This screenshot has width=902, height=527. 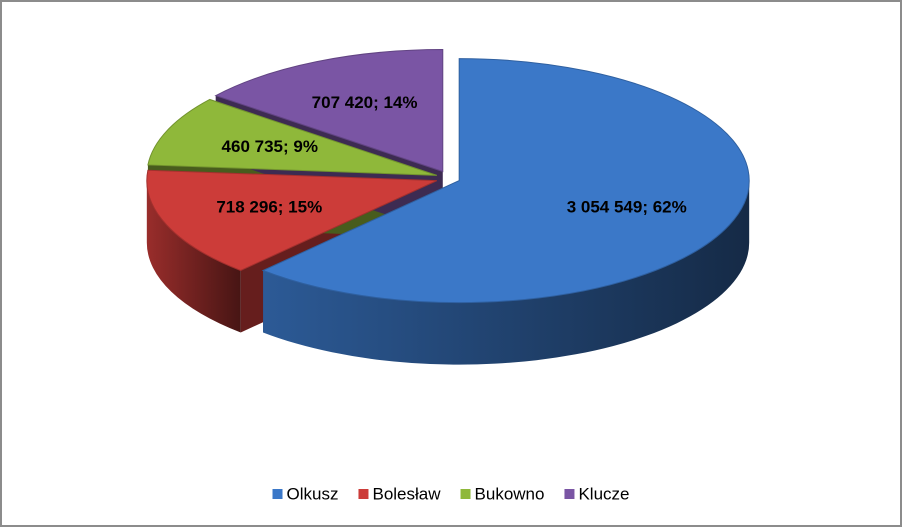 I want to click on legend-item: Bukowno, so click(x=502, y=493).